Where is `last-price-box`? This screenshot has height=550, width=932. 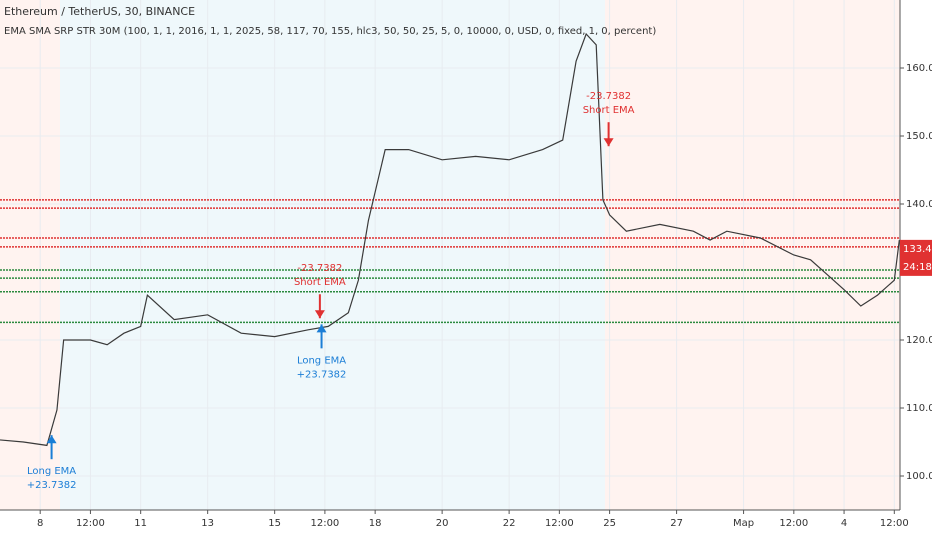 last-price-box is located at coordinates (916, 257).